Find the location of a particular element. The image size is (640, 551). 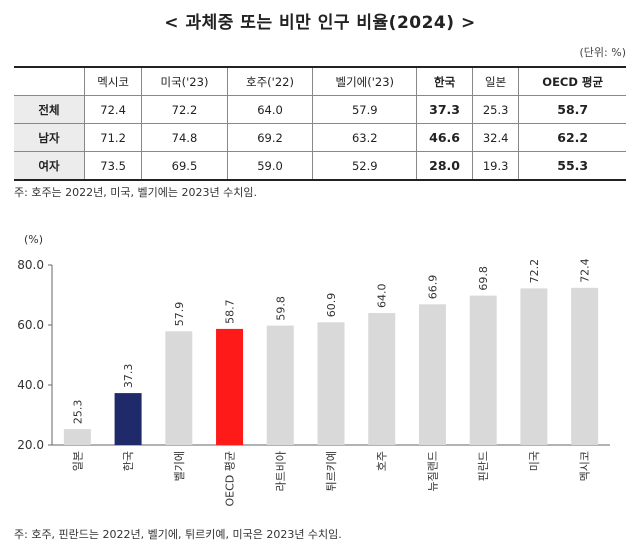

table-corner is located at coordinates (49, 81).